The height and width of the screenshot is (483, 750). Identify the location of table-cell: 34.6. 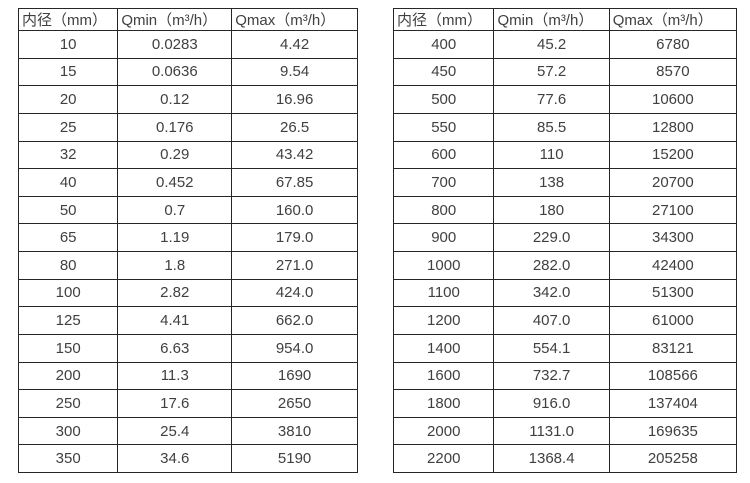
(175, 458).